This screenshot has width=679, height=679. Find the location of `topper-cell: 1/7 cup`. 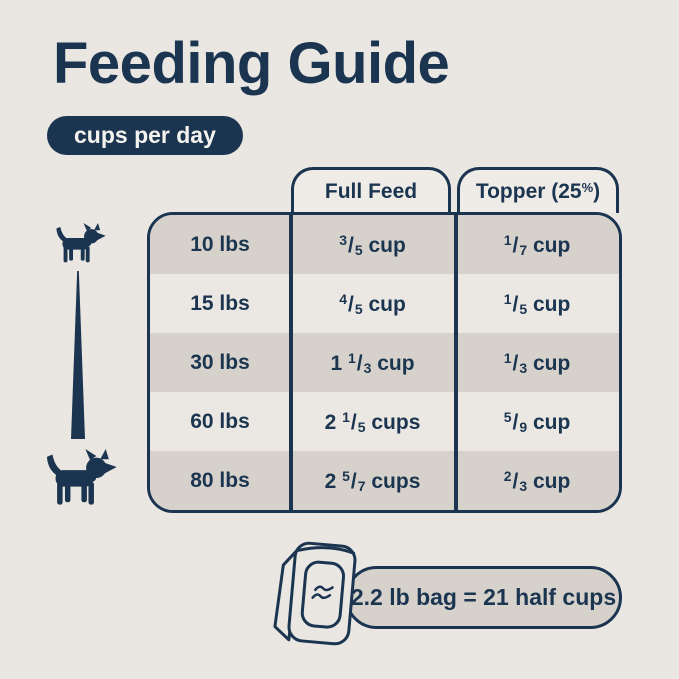

topper-cell: 1/7 cup is located at coordinates (537, 244).